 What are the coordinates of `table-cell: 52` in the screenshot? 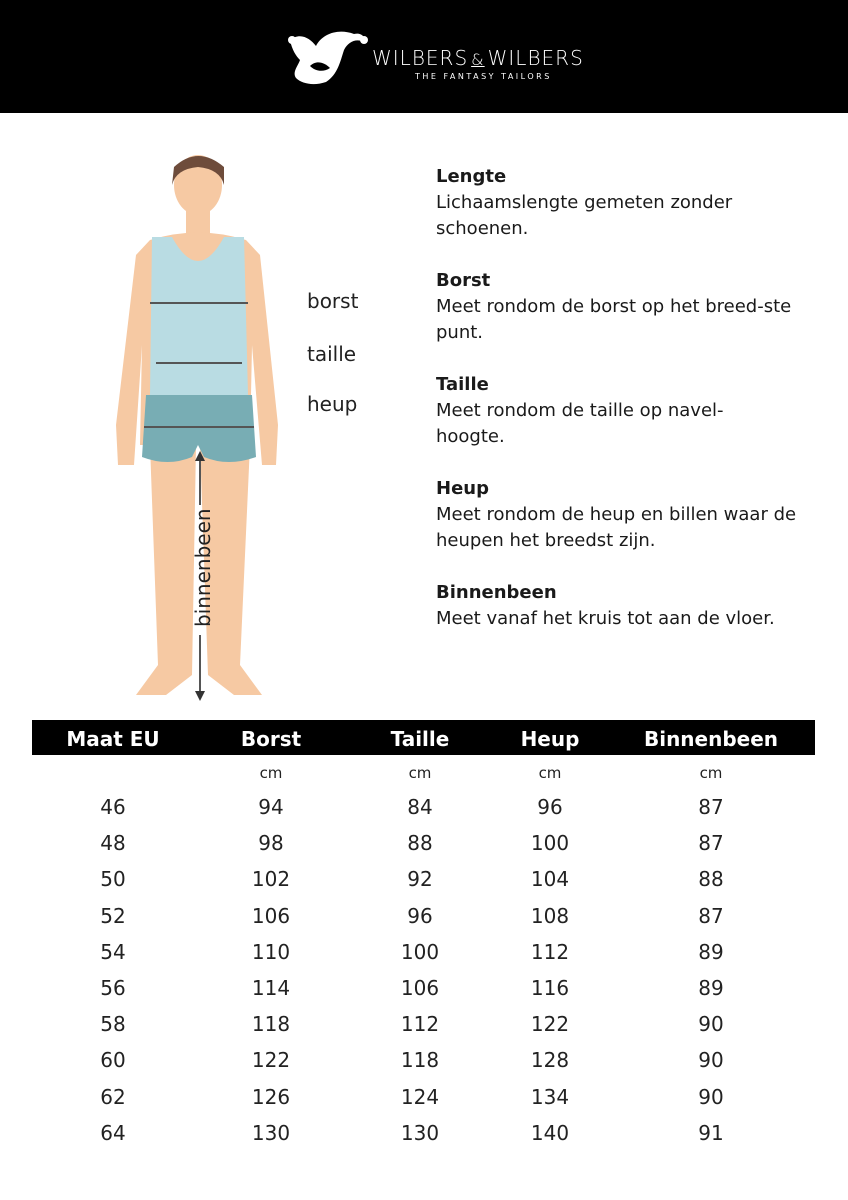 It's located at (113, 915).